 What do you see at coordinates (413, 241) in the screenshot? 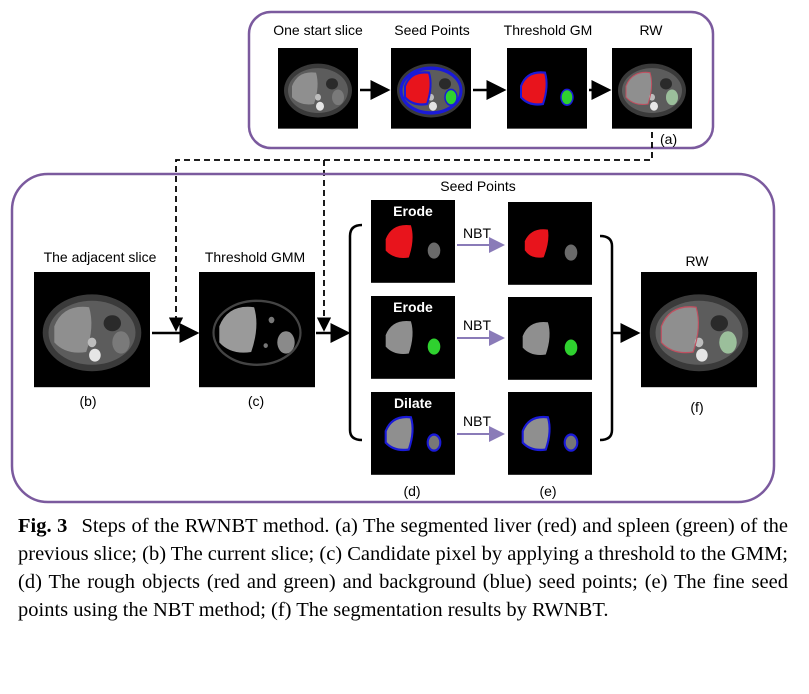
I see `ct-erode-liver-image` at bounding box center [413, 241].